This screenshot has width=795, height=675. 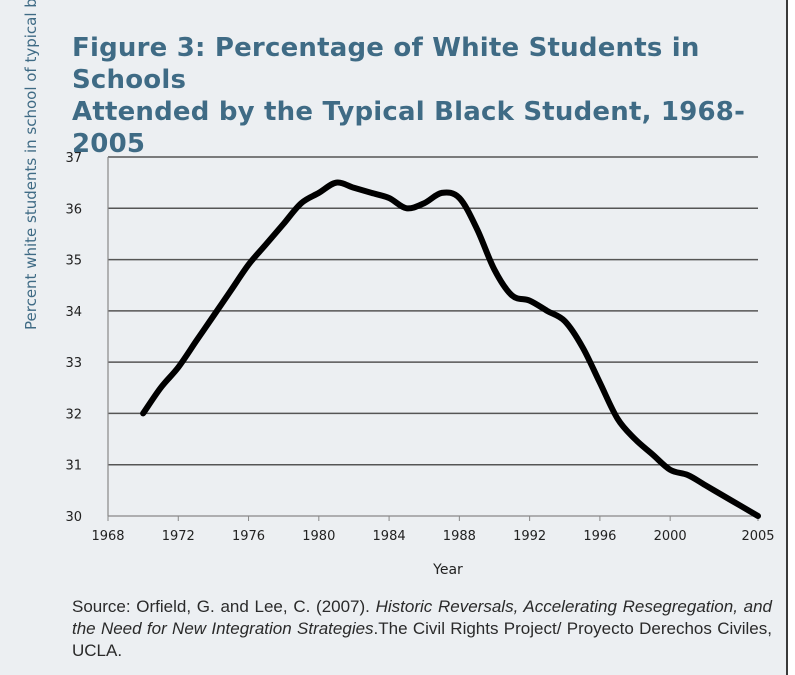 I want to click on x-tick-label: 1996, so click(x=599, y=536).